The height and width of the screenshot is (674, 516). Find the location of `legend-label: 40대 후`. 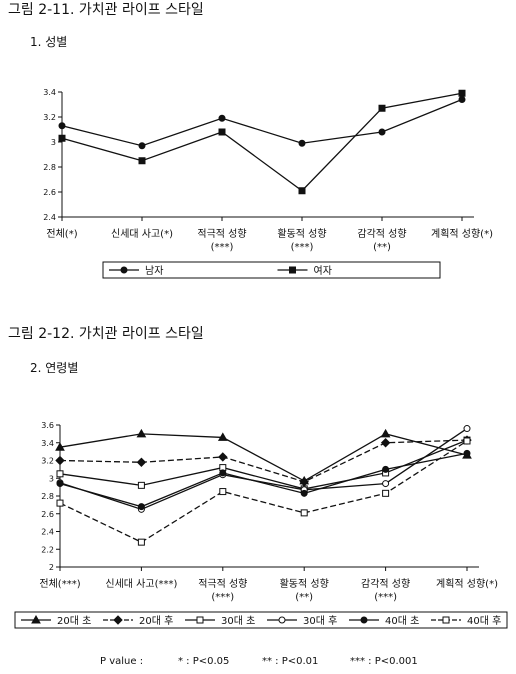

legend-label: 40대 후 is located at coordinates (484, 621).